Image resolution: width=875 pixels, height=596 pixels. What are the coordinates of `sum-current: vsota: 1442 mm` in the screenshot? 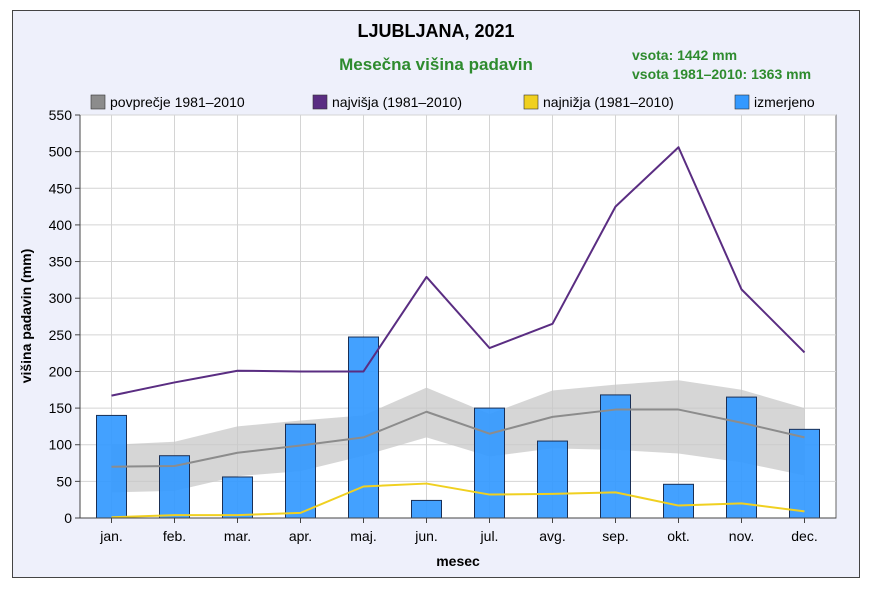 It's located at (684, 55).